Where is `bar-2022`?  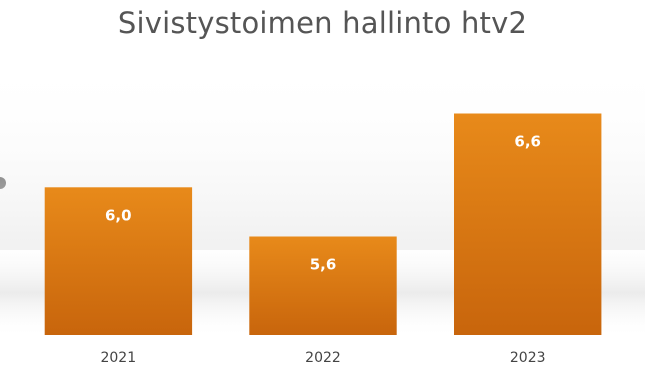
bar-2022 is located at coordinates (323, 285).